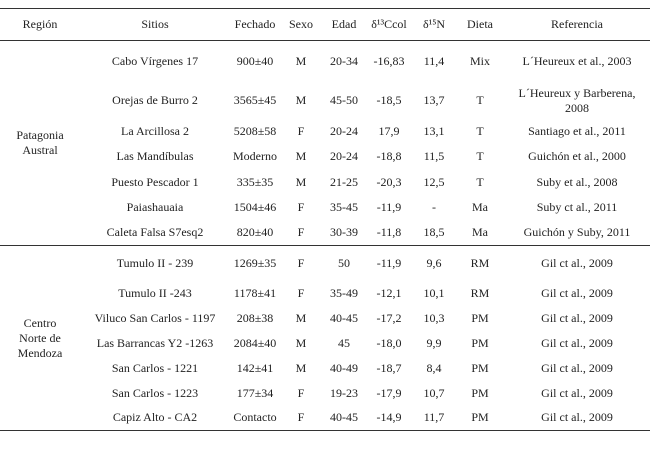 This screenshot has height=450, width=650. I want to click on table-cell: 11,7, so click(434, 417).